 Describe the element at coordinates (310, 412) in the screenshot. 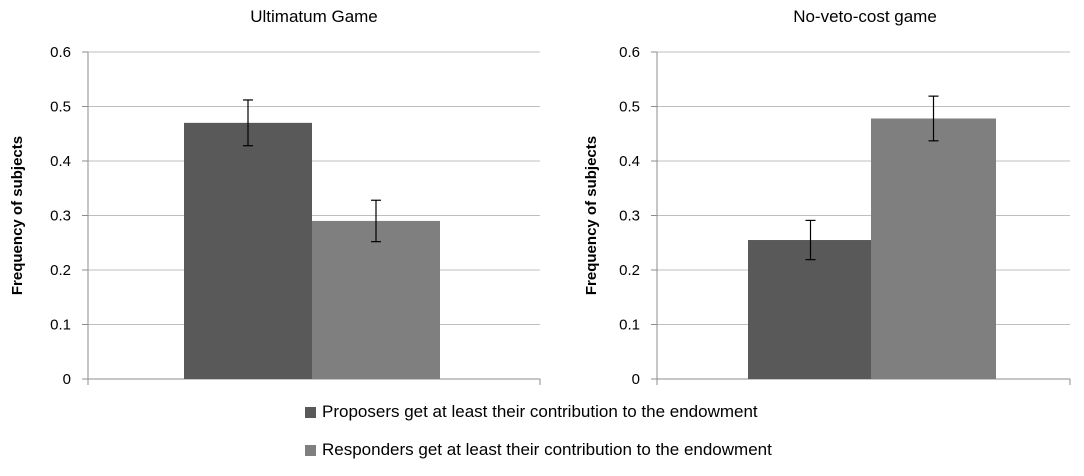

I see `legend-swatch-proposers` at that location.